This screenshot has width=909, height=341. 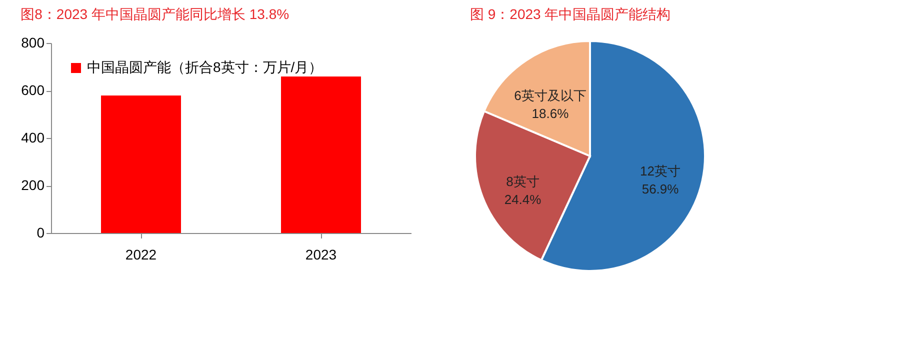 I want to click on x-tick-label: 2022, so click(x=141, y=254).